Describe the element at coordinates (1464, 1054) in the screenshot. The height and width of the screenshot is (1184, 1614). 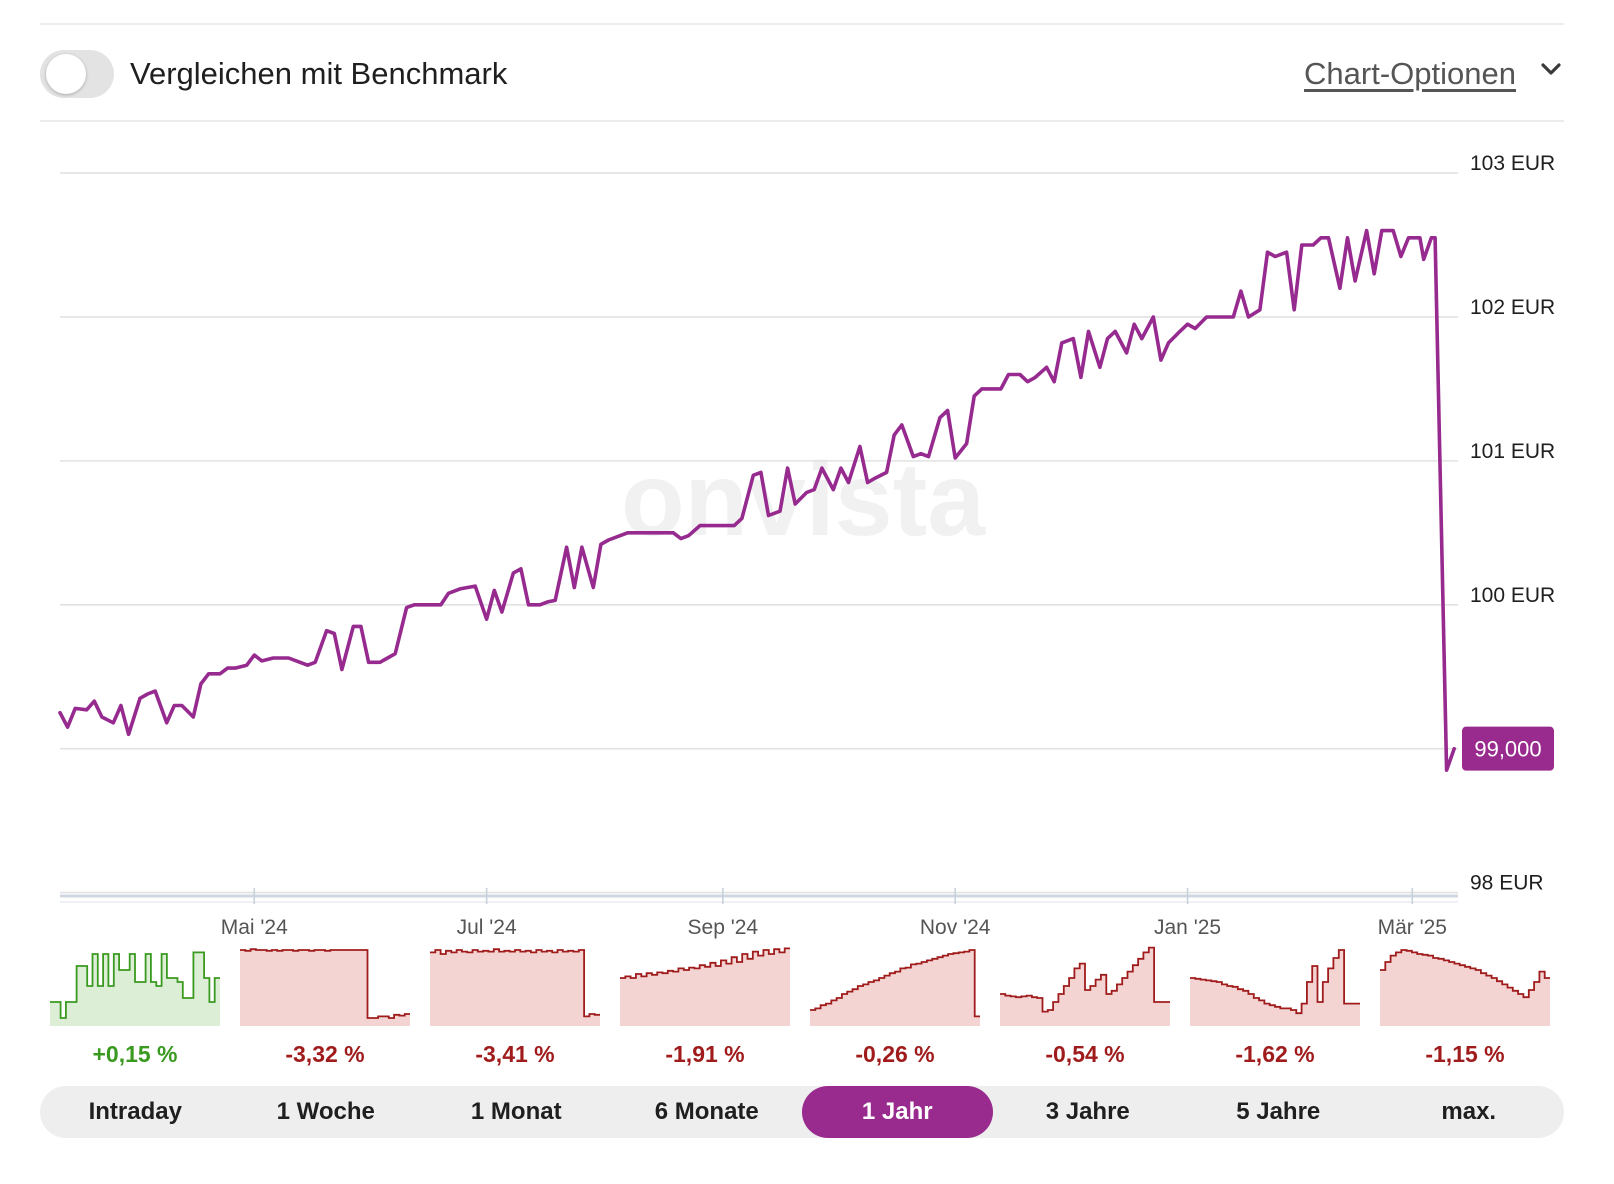
I see `period-change-label: -1,15 %` at that location.